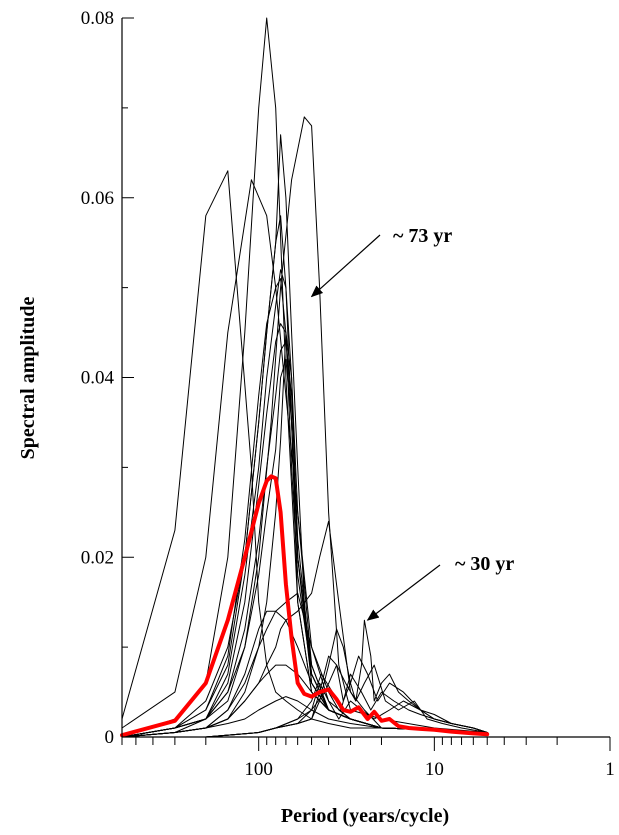 This screenshot has height=835, width=619. Describe the element at coordinates (97, 198) in the screenshot. I see `y-tick-label: 0.06` at that location.